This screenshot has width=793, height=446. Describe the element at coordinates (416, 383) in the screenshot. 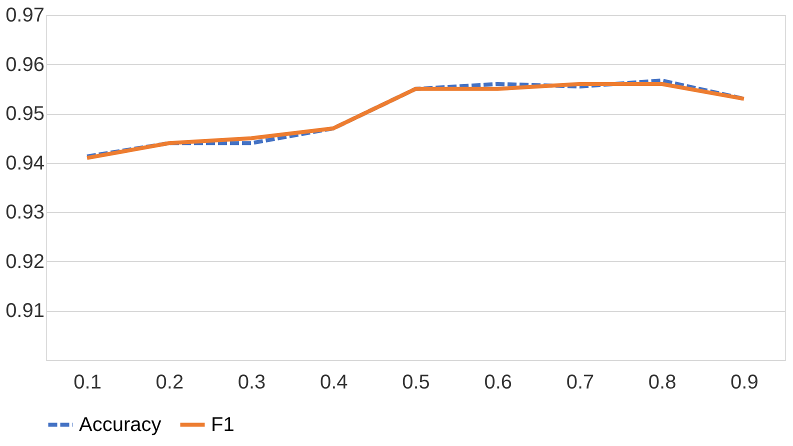

I see `x-tick-label: 0.5` at that location.